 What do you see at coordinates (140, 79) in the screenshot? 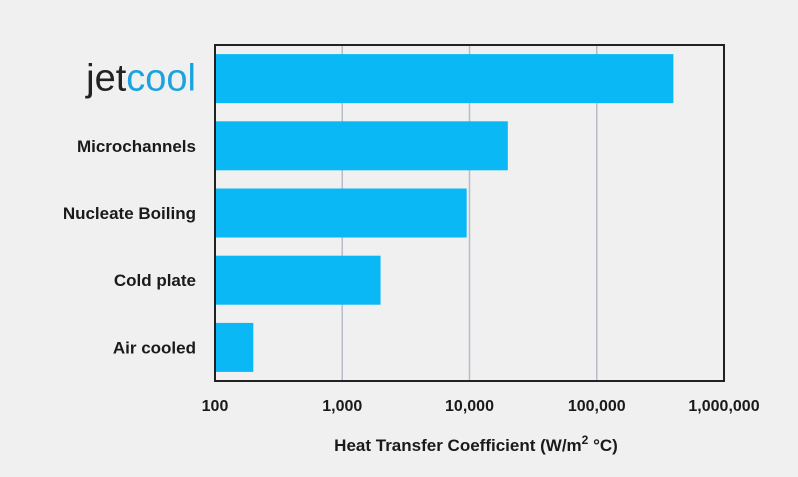
I see `jetcool-logo: jetcool` at bounding box center [140, 79].